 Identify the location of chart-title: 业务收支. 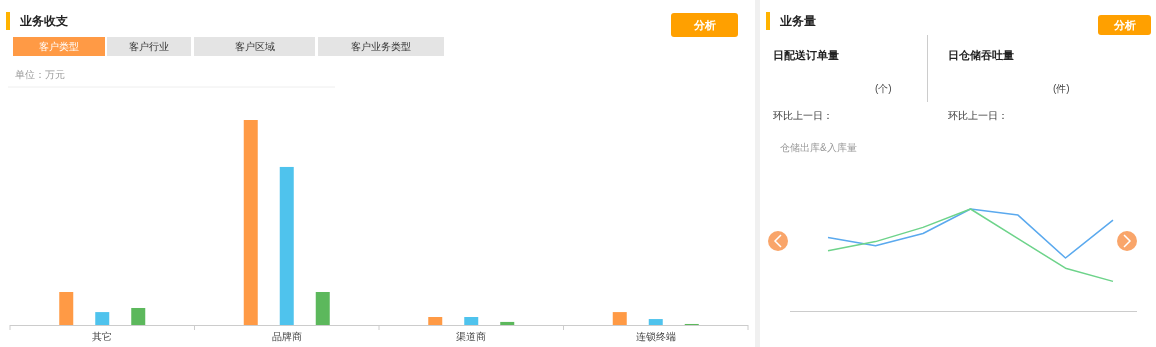
(43, 21).